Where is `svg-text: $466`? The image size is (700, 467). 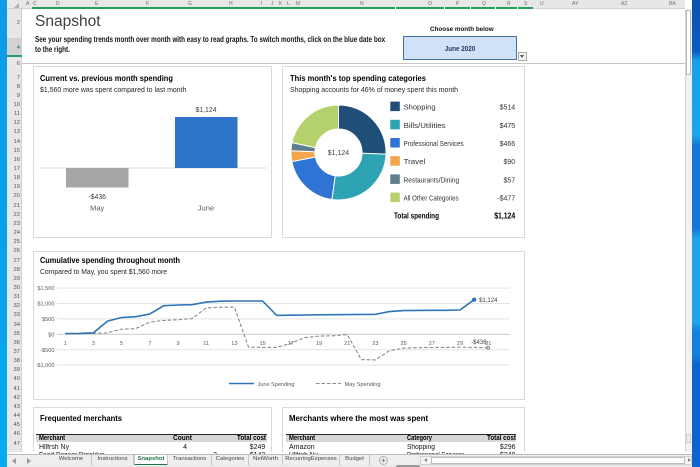
svg-text: $466 is located at coordinates (508, 144).